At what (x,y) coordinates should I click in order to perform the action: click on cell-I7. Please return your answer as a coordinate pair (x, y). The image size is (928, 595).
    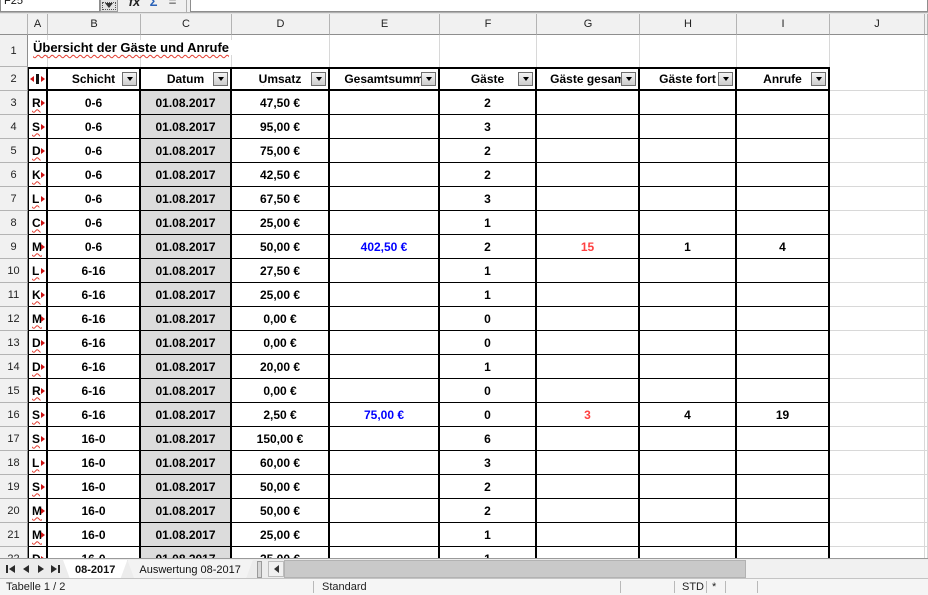
    Looking at the image, I should click on (783, 199).